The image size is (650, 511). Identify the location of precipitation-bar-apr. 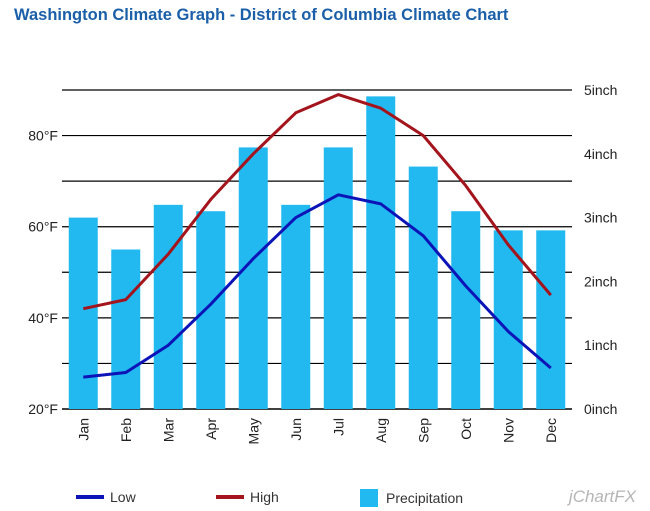
(211, 310).